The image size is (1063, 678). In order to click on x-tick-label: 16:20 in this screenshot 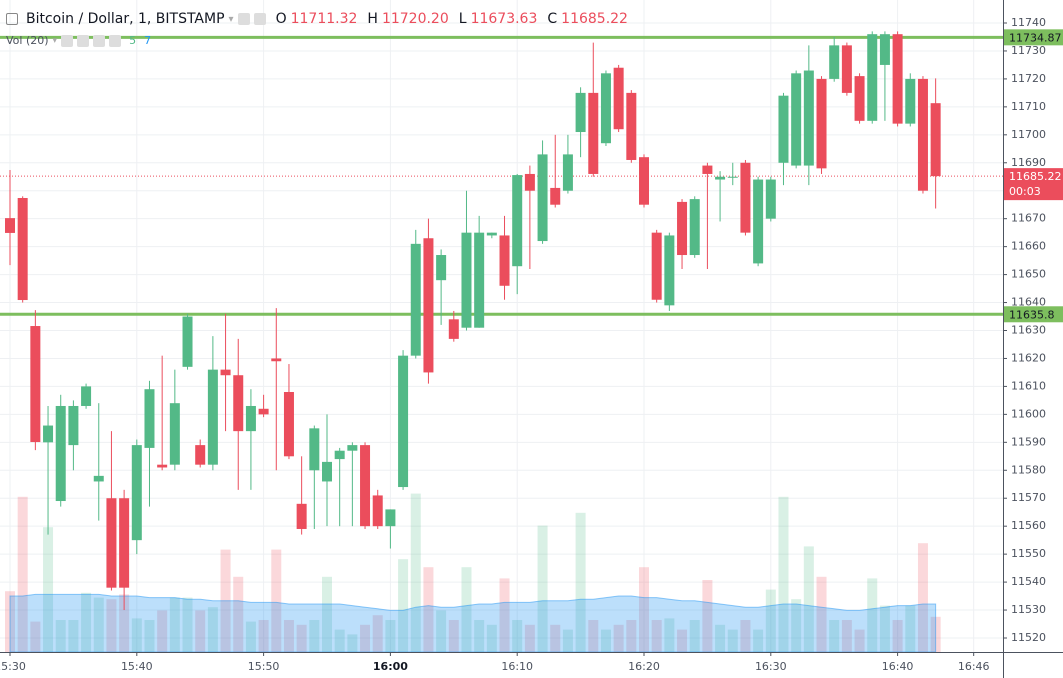, I will do `click(644, 666)`.